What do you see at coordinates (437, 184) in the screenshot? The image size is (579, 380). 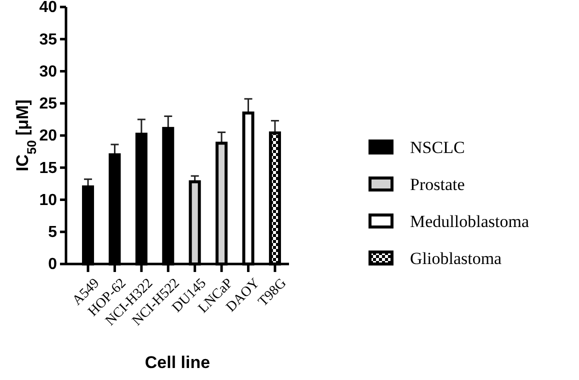 I see `legend-label: Prostate` at bounding box center [437, 184].